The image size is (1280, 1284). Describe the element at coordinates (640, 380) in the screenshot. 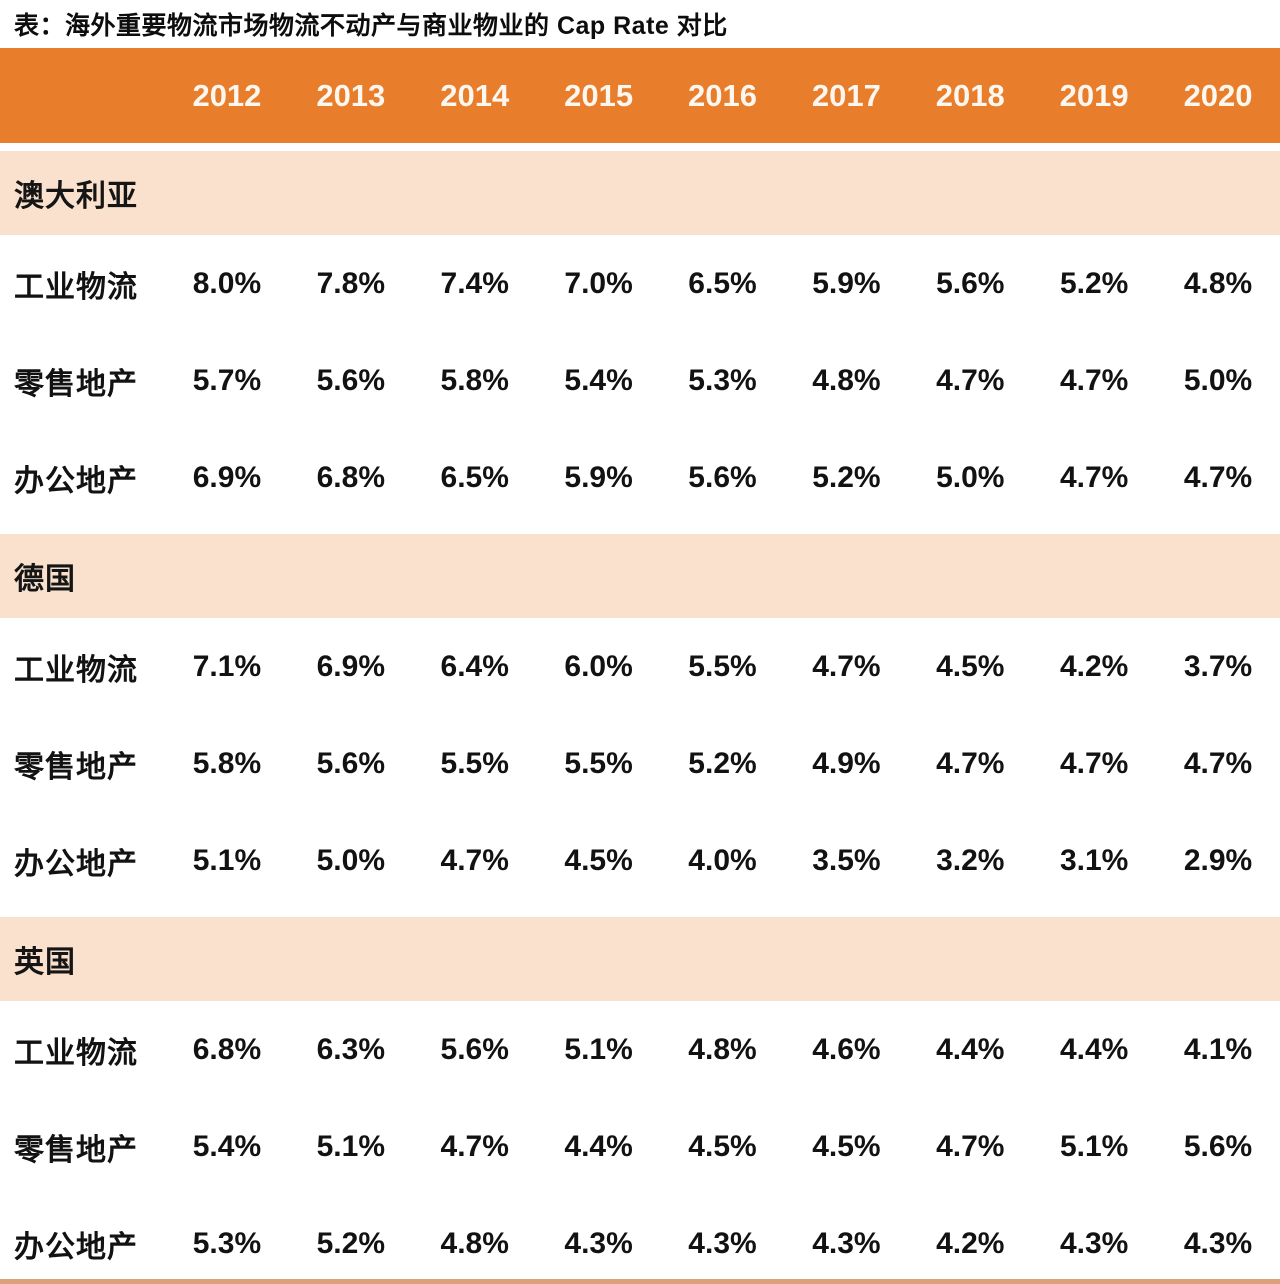

I see `table-row: 零售地产 5.7% 5.6% 5.8% 5.4% 5.3% 4.8% 4.7% 4.7% 5.0%` at that location.